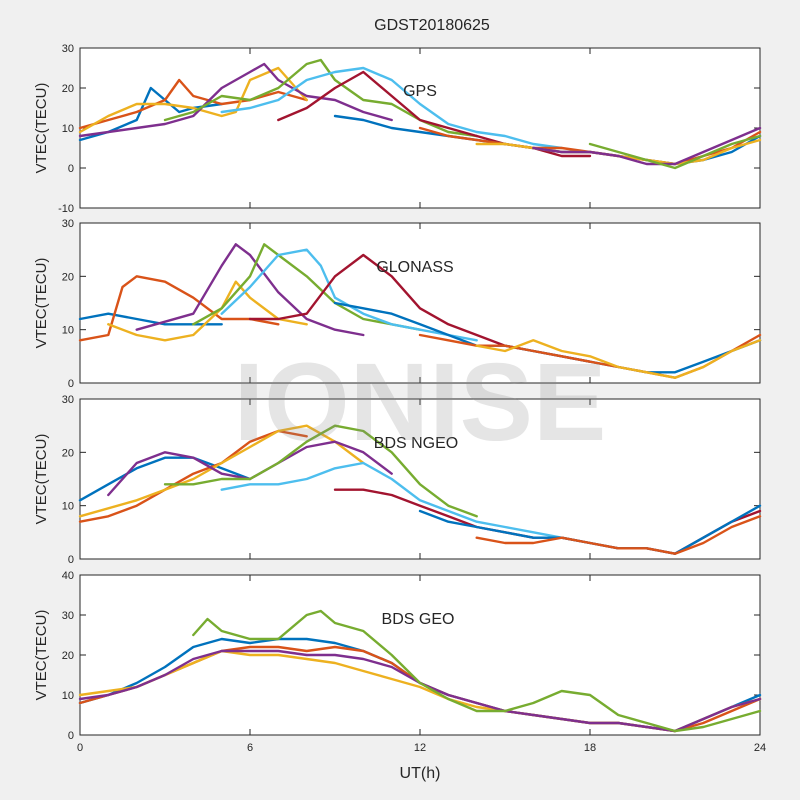 The width and height of the screenshot is (800, 800). What do you see at coordinates (414, 267) in the screenshot?
I see `panel-label: GLONASS` at bounding box center [414, 267].